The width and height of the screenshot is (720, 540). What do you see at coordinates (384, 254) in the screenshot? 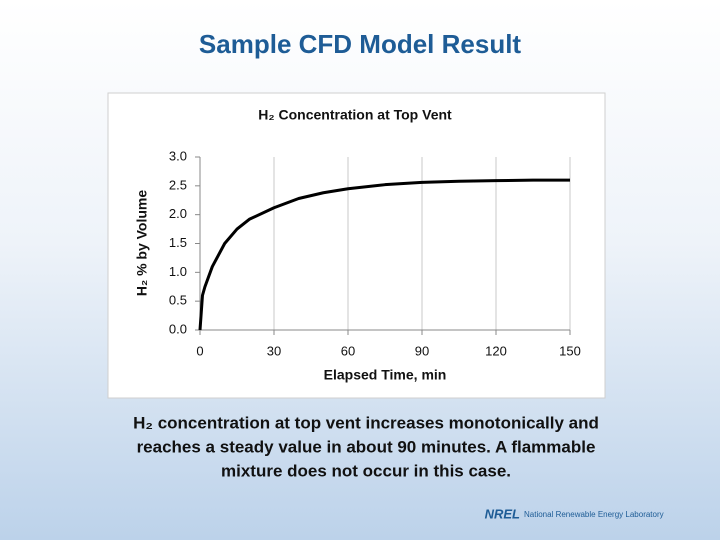
I see `data-line` at bounding box center [384, 254].